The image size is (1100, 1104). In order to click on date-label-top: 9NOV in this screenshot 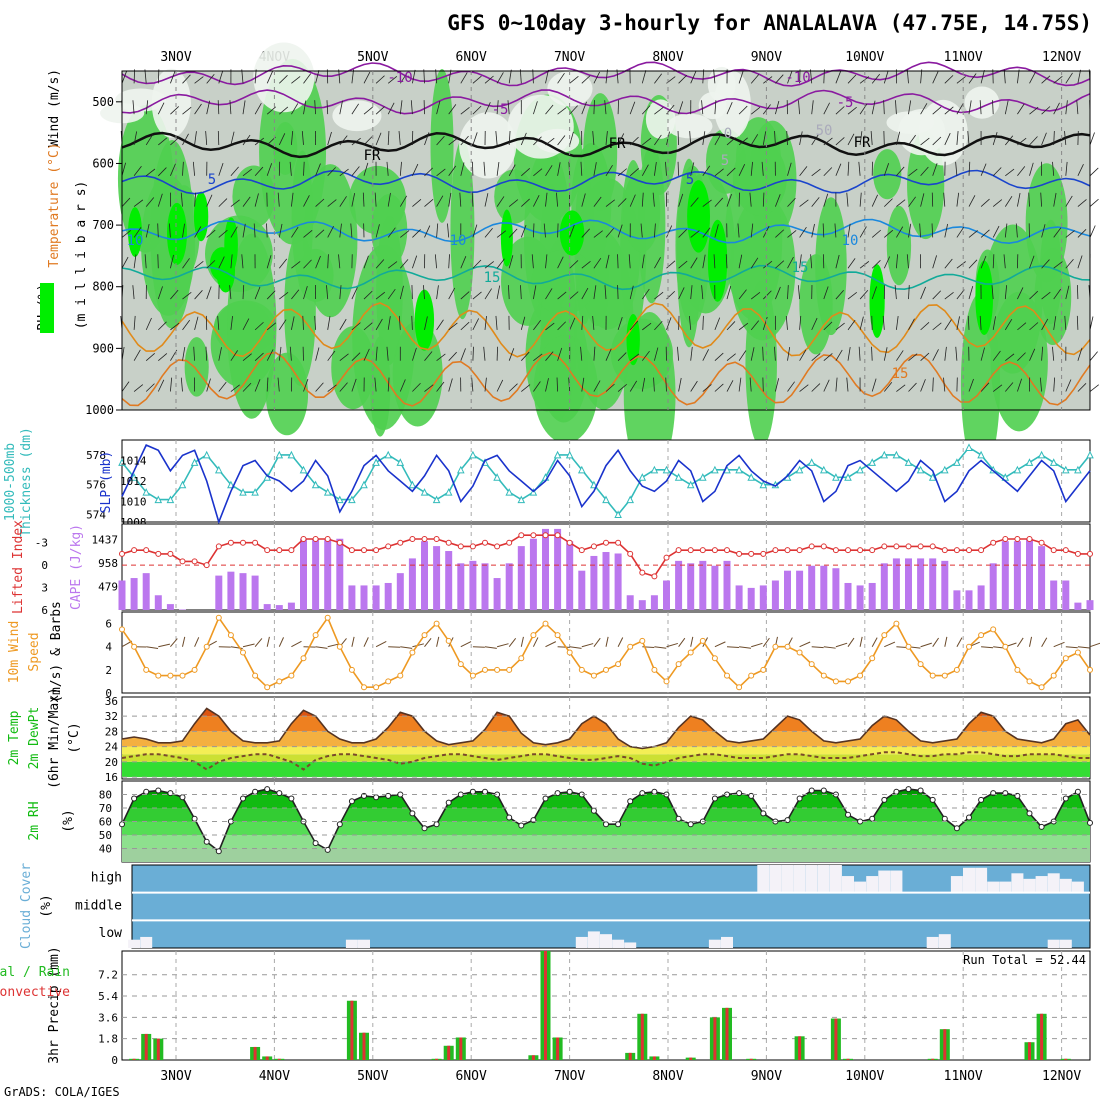, I will do `click(766, 57)`.